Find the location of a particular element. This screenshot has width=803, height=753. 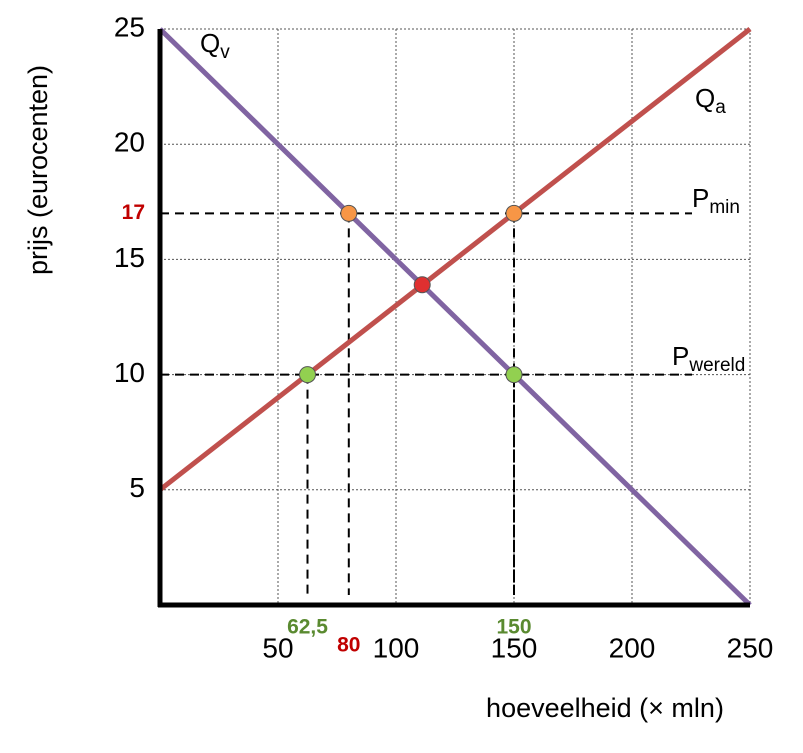

x-annotation: 150 is located at coordinates (513, 627).